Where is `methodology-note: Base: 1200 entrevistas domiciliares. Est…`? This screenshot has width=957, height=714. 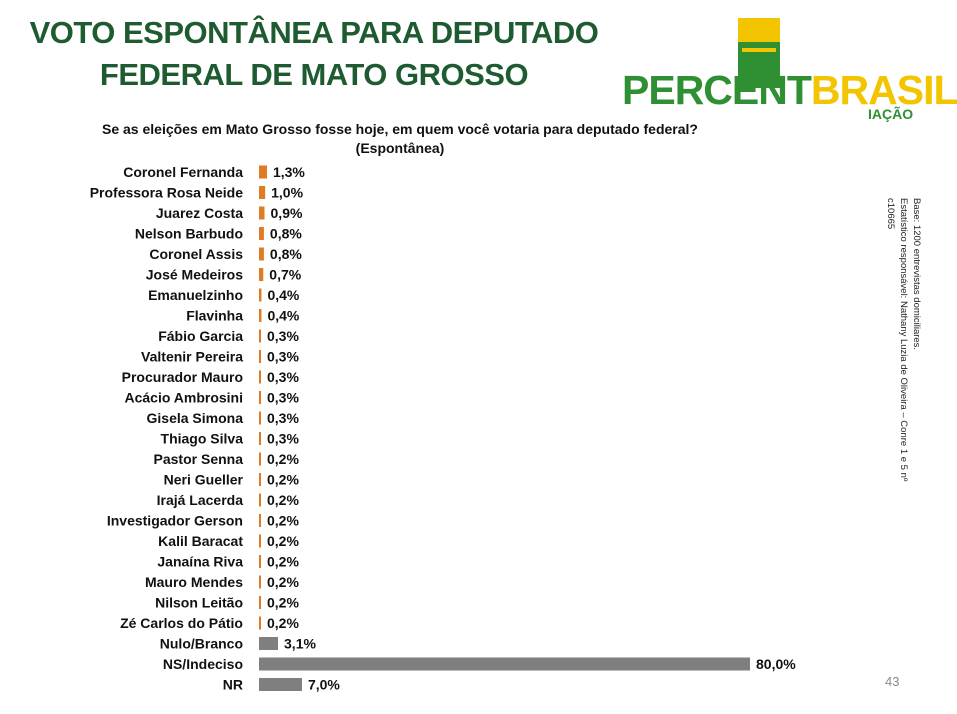 methodology-note: Base: 1200 entrevistas domiciliares. Est… is located at coordinates (904, 348).